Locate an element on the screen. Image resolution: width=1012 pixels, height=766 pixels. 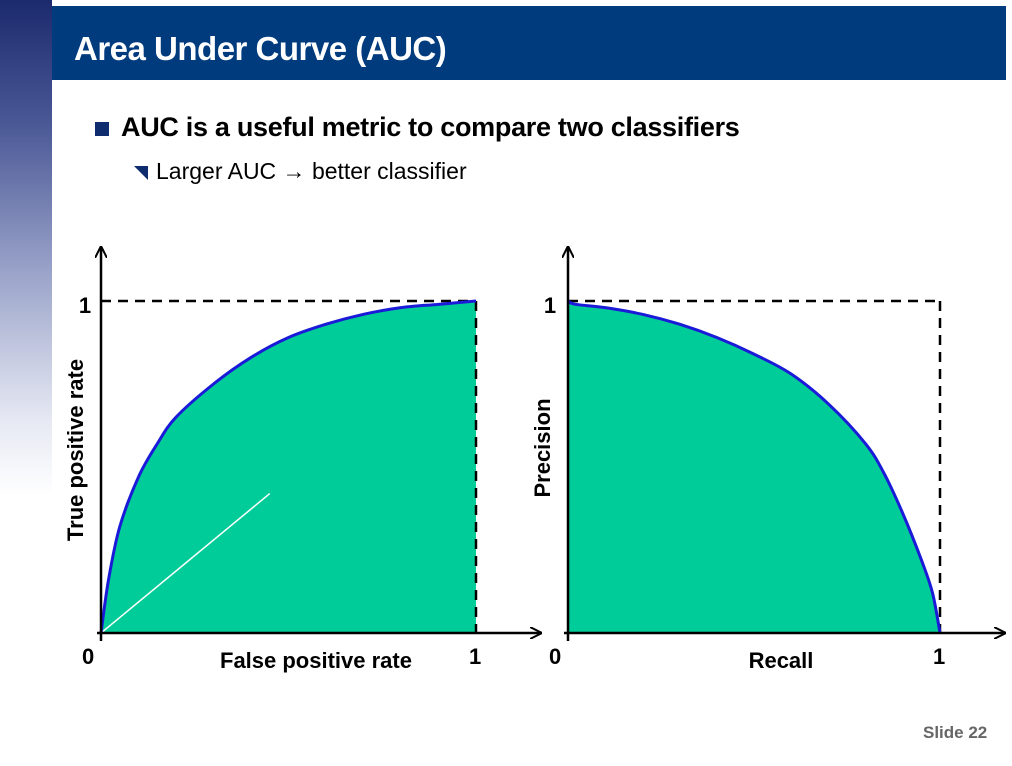
slide-title: Area Under Curve (AUC) is located at coordinates (260, 48).